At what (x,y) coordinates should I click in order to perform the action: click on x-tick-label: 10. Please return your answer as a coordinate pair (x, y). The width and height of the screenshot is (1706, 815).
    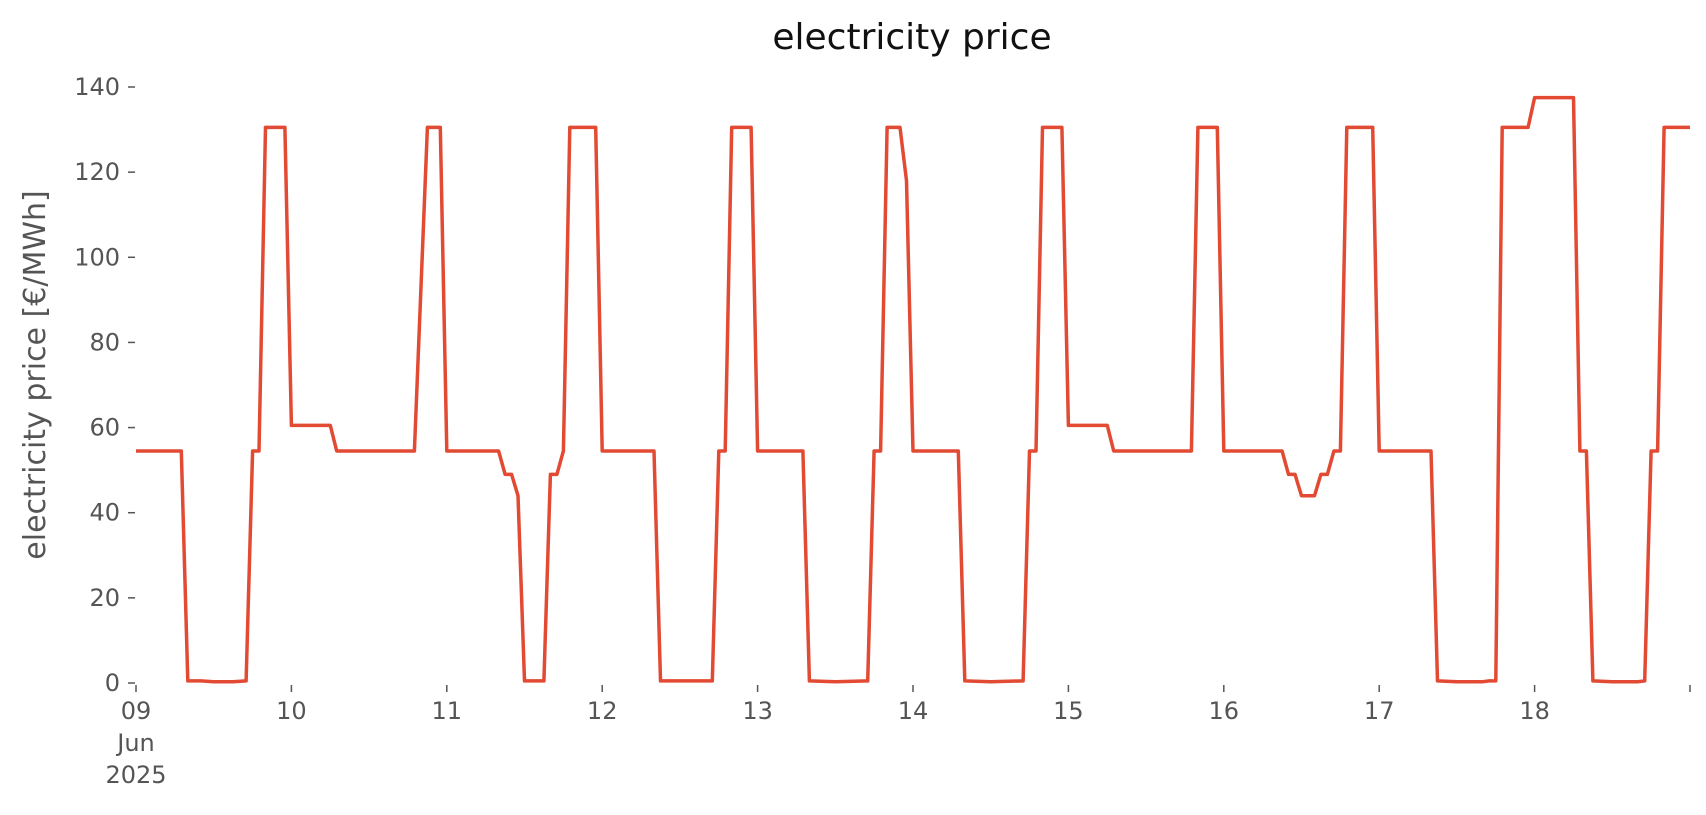
    Looking at the image, I should click on (291, 711).